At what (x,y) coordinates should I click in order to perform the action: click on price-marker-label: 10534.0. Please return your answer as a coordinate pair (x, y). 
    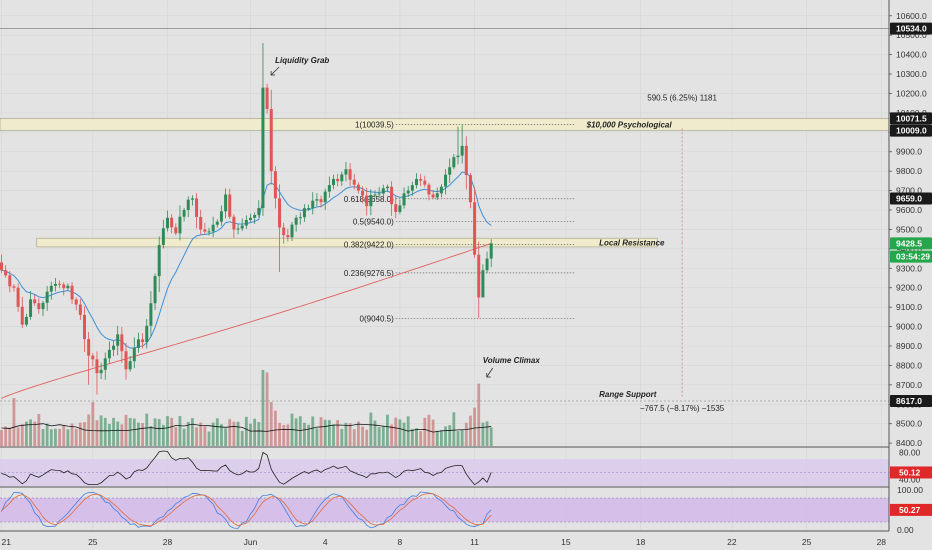
    Looking at the image, I should click on (911, 29).